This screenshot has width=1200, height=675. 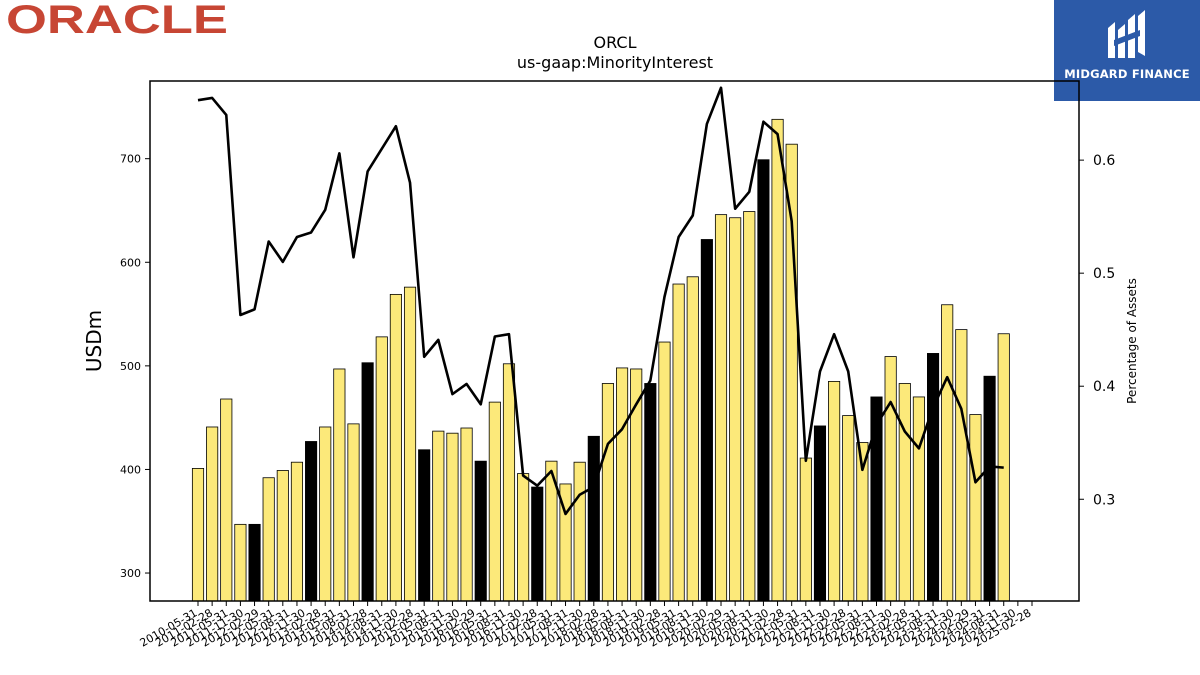 I want to click on y2-axis-label: Percentage of Assets, so click(x=1132, y=341).